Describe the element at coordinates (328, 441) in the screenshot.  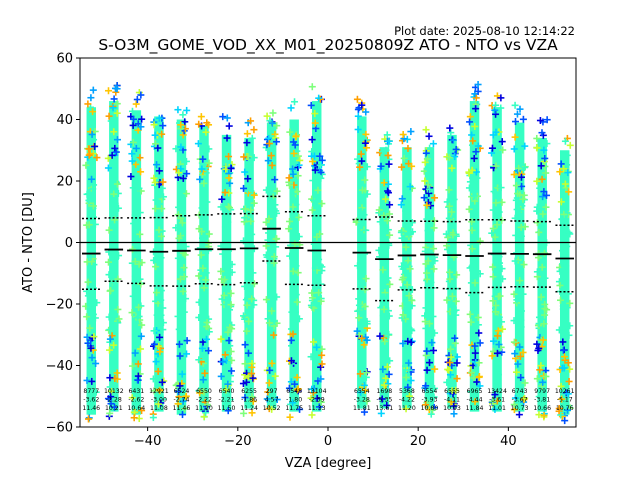
I see `x-tick-label: 0` at that location.